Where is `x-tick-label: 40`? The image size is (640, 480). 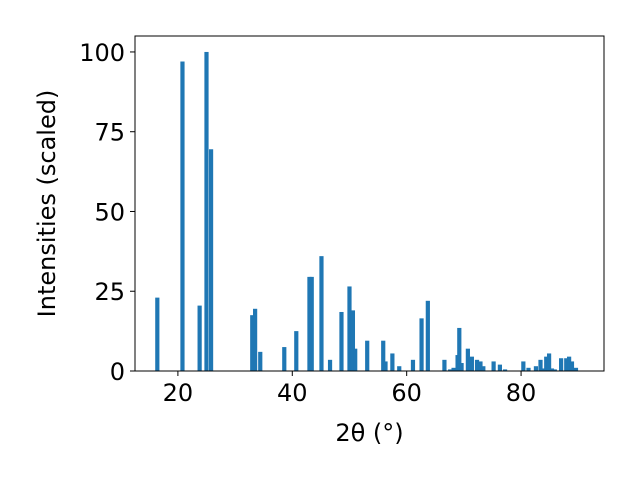 x-tick-label: 40 is located at coordinates (292, 393).